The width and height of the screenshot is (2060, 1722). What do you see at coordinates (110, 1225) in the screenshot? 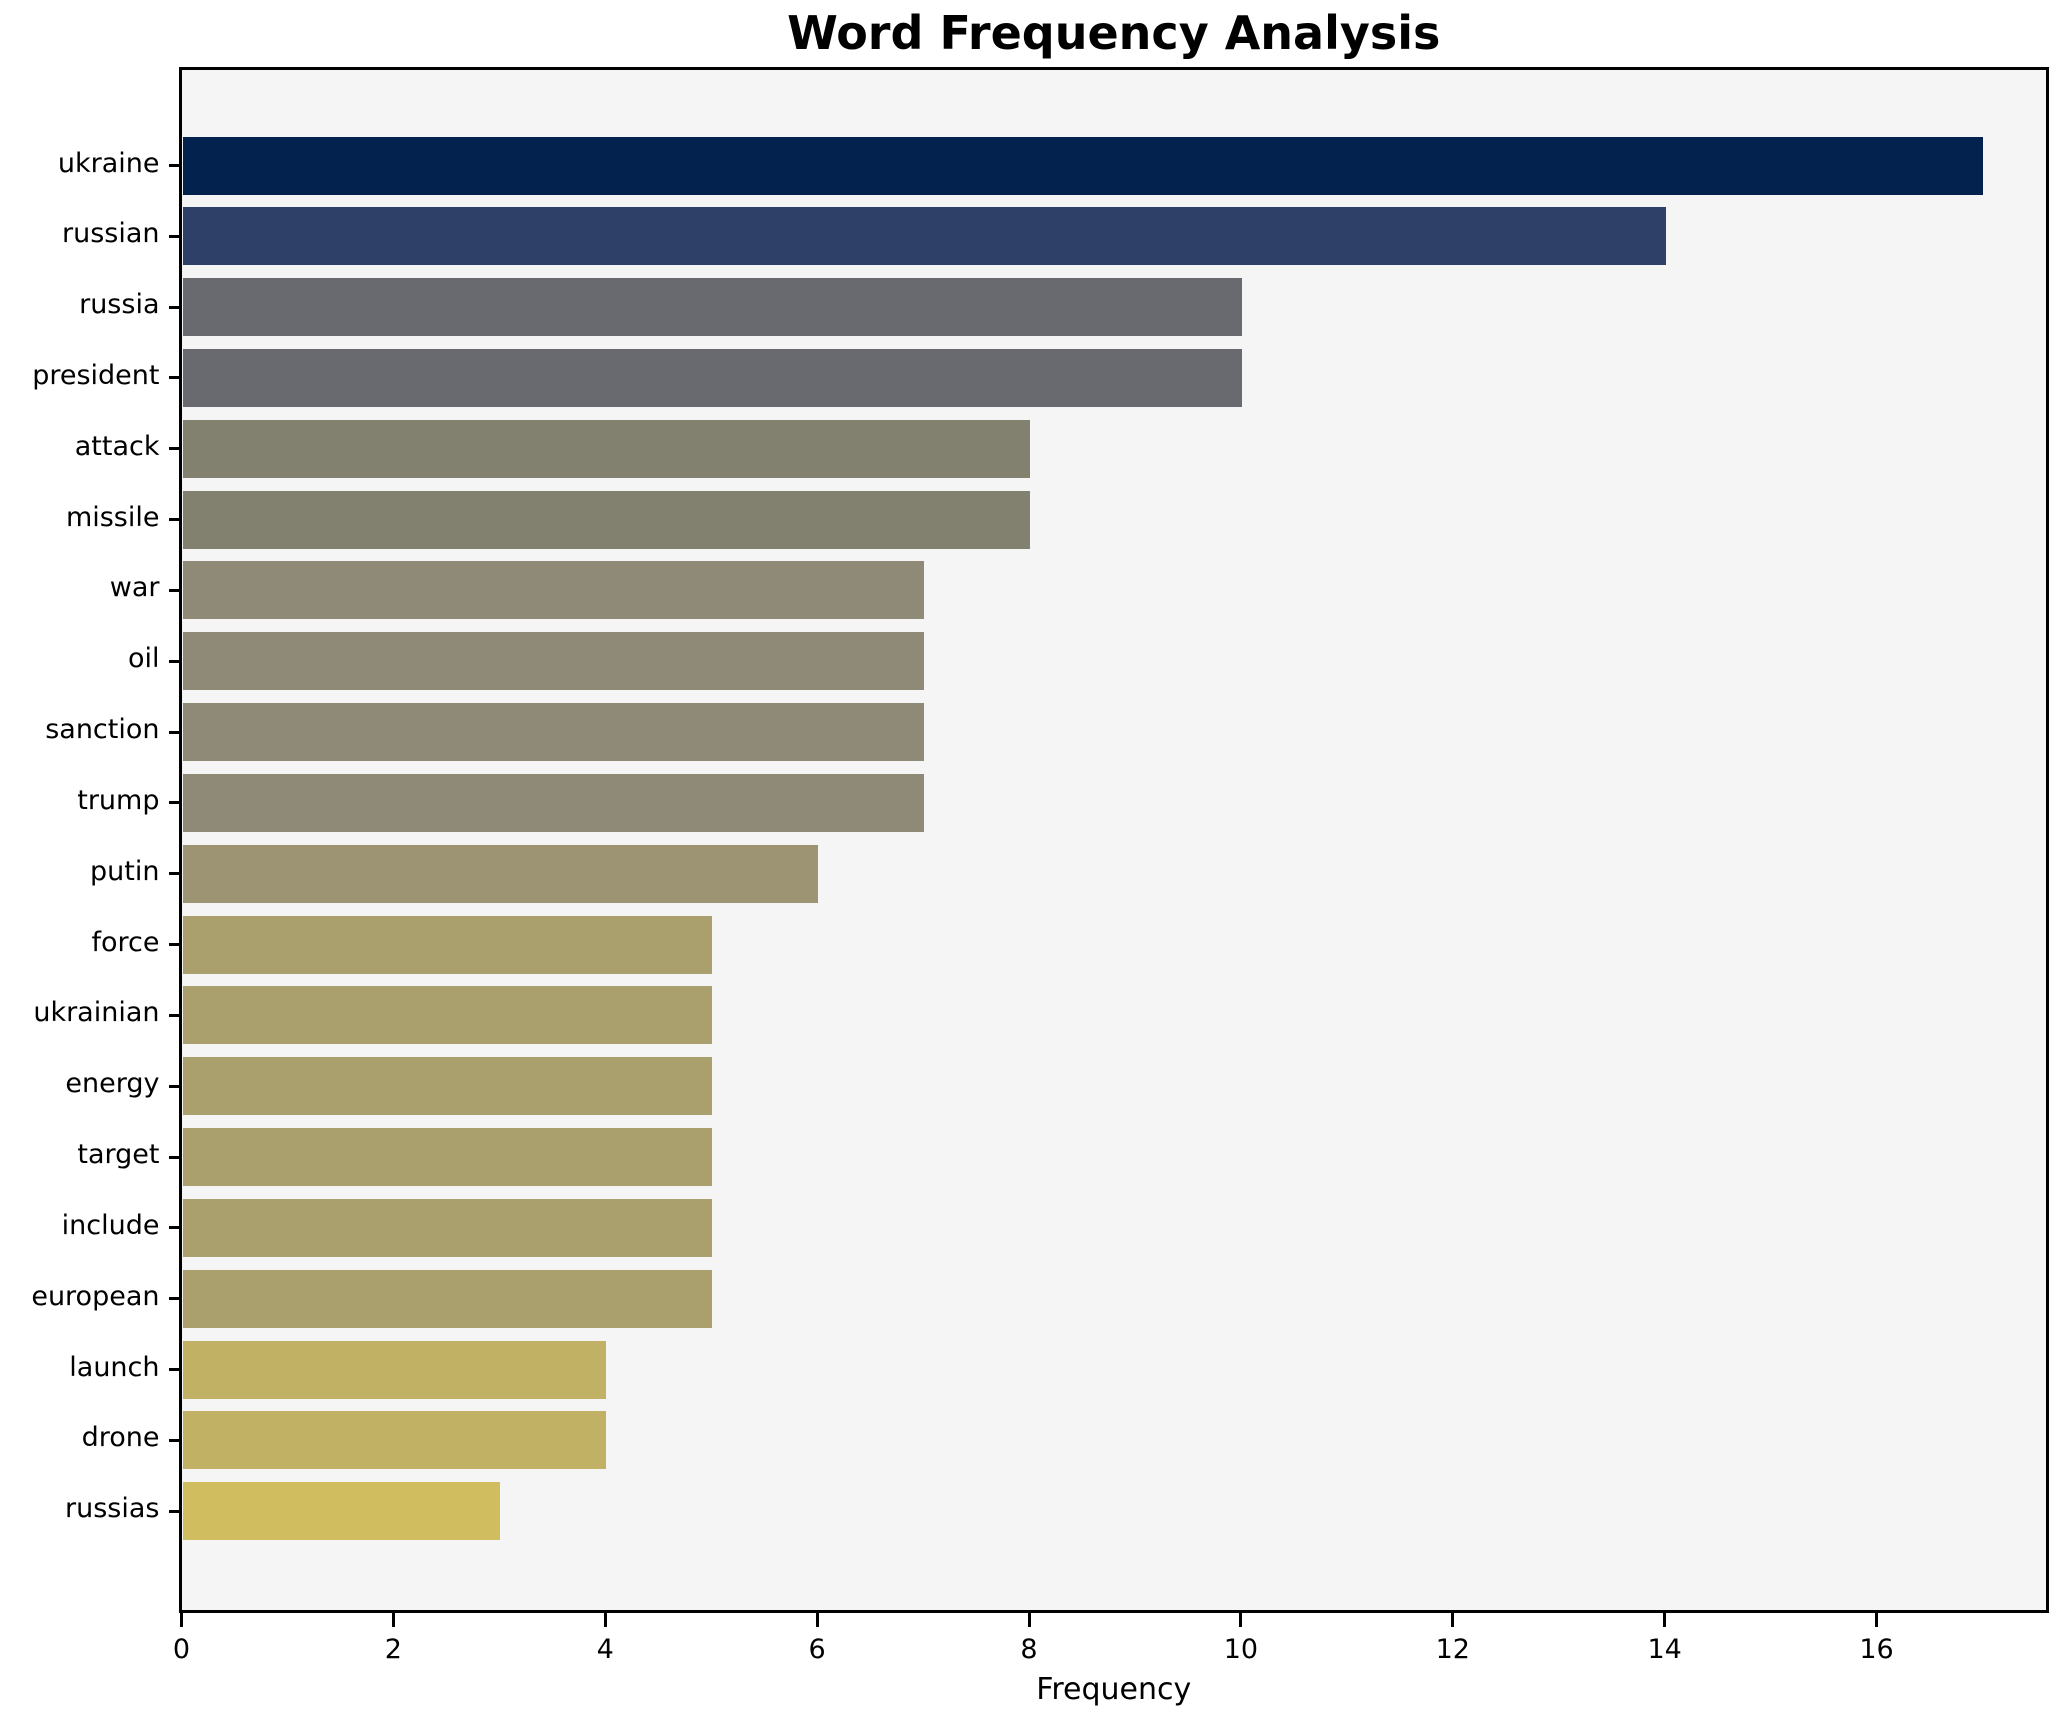
I see `y-tick-label-include: include` at bounding box center [110, 1225].